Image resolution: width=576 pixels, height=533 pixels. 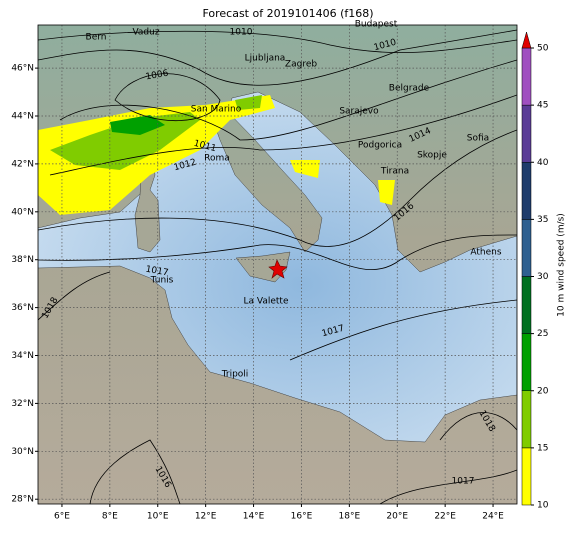 I want to click on colorbar-tick-label: 10, so click(x=543, y=506).